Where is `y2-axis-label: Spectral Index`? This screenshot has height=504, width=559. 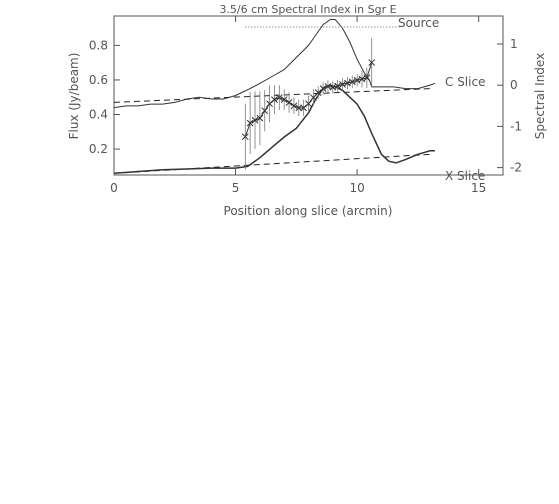 y2-axis-label: Spectral Index is located at coordinates (540, 96).